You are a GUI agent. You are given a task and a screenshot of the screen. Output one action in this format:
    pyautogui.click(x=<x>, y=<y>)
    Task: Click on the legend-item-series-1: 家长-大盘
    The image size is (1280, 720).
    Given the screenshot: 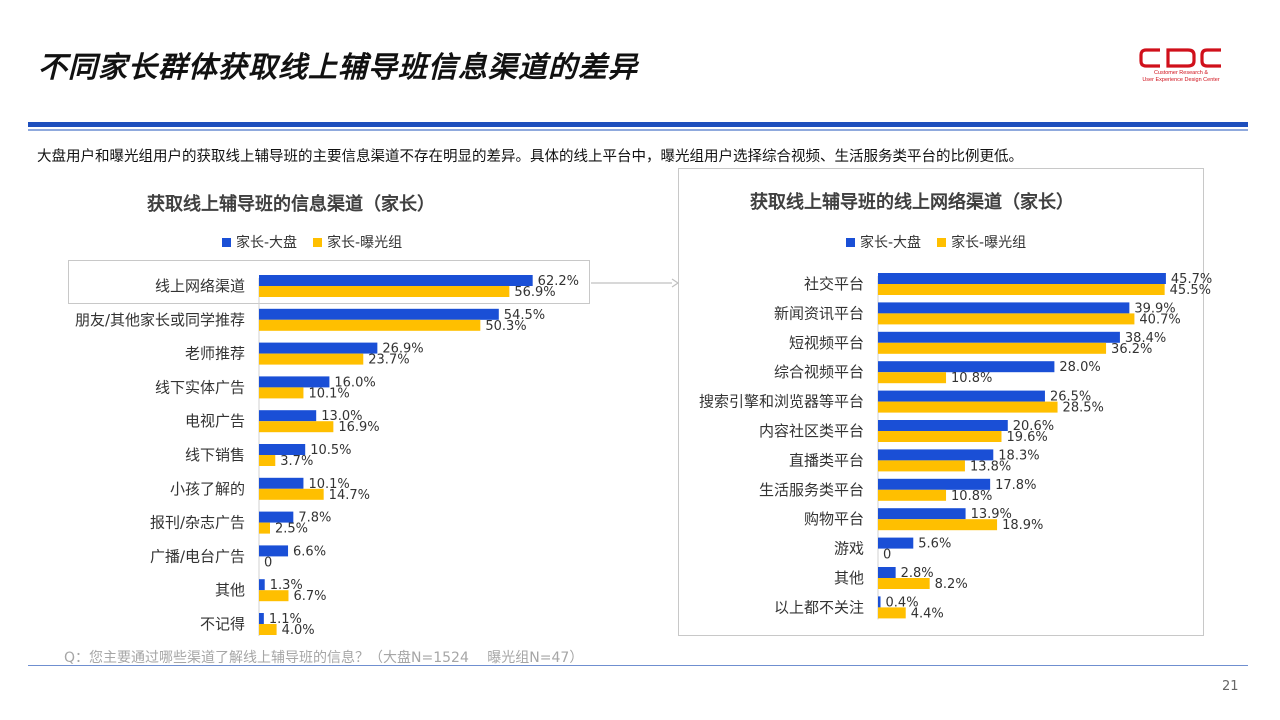 What is the action you would take?
    pyautogui.click(x=883, y=242)
    